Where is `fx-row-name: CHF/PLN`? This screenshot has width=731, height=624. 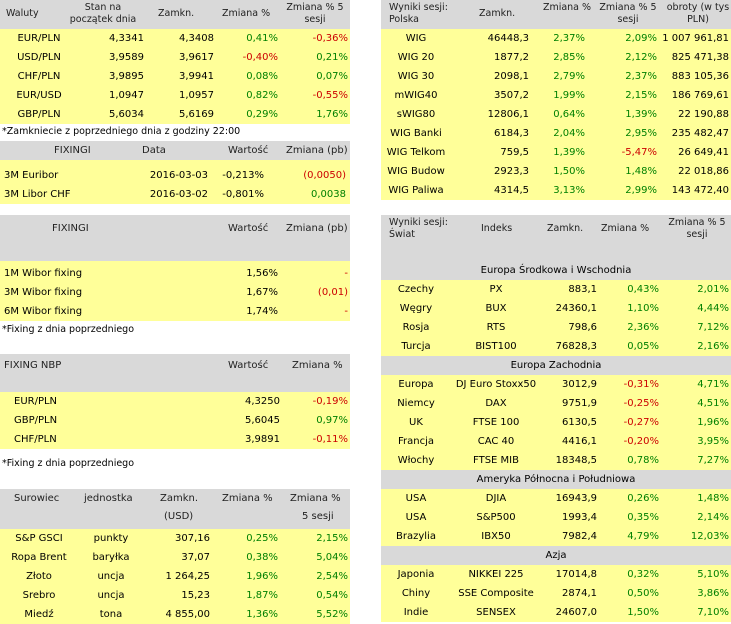 fx-row-name: CHF/PLN is located at coordinates (39, 76).